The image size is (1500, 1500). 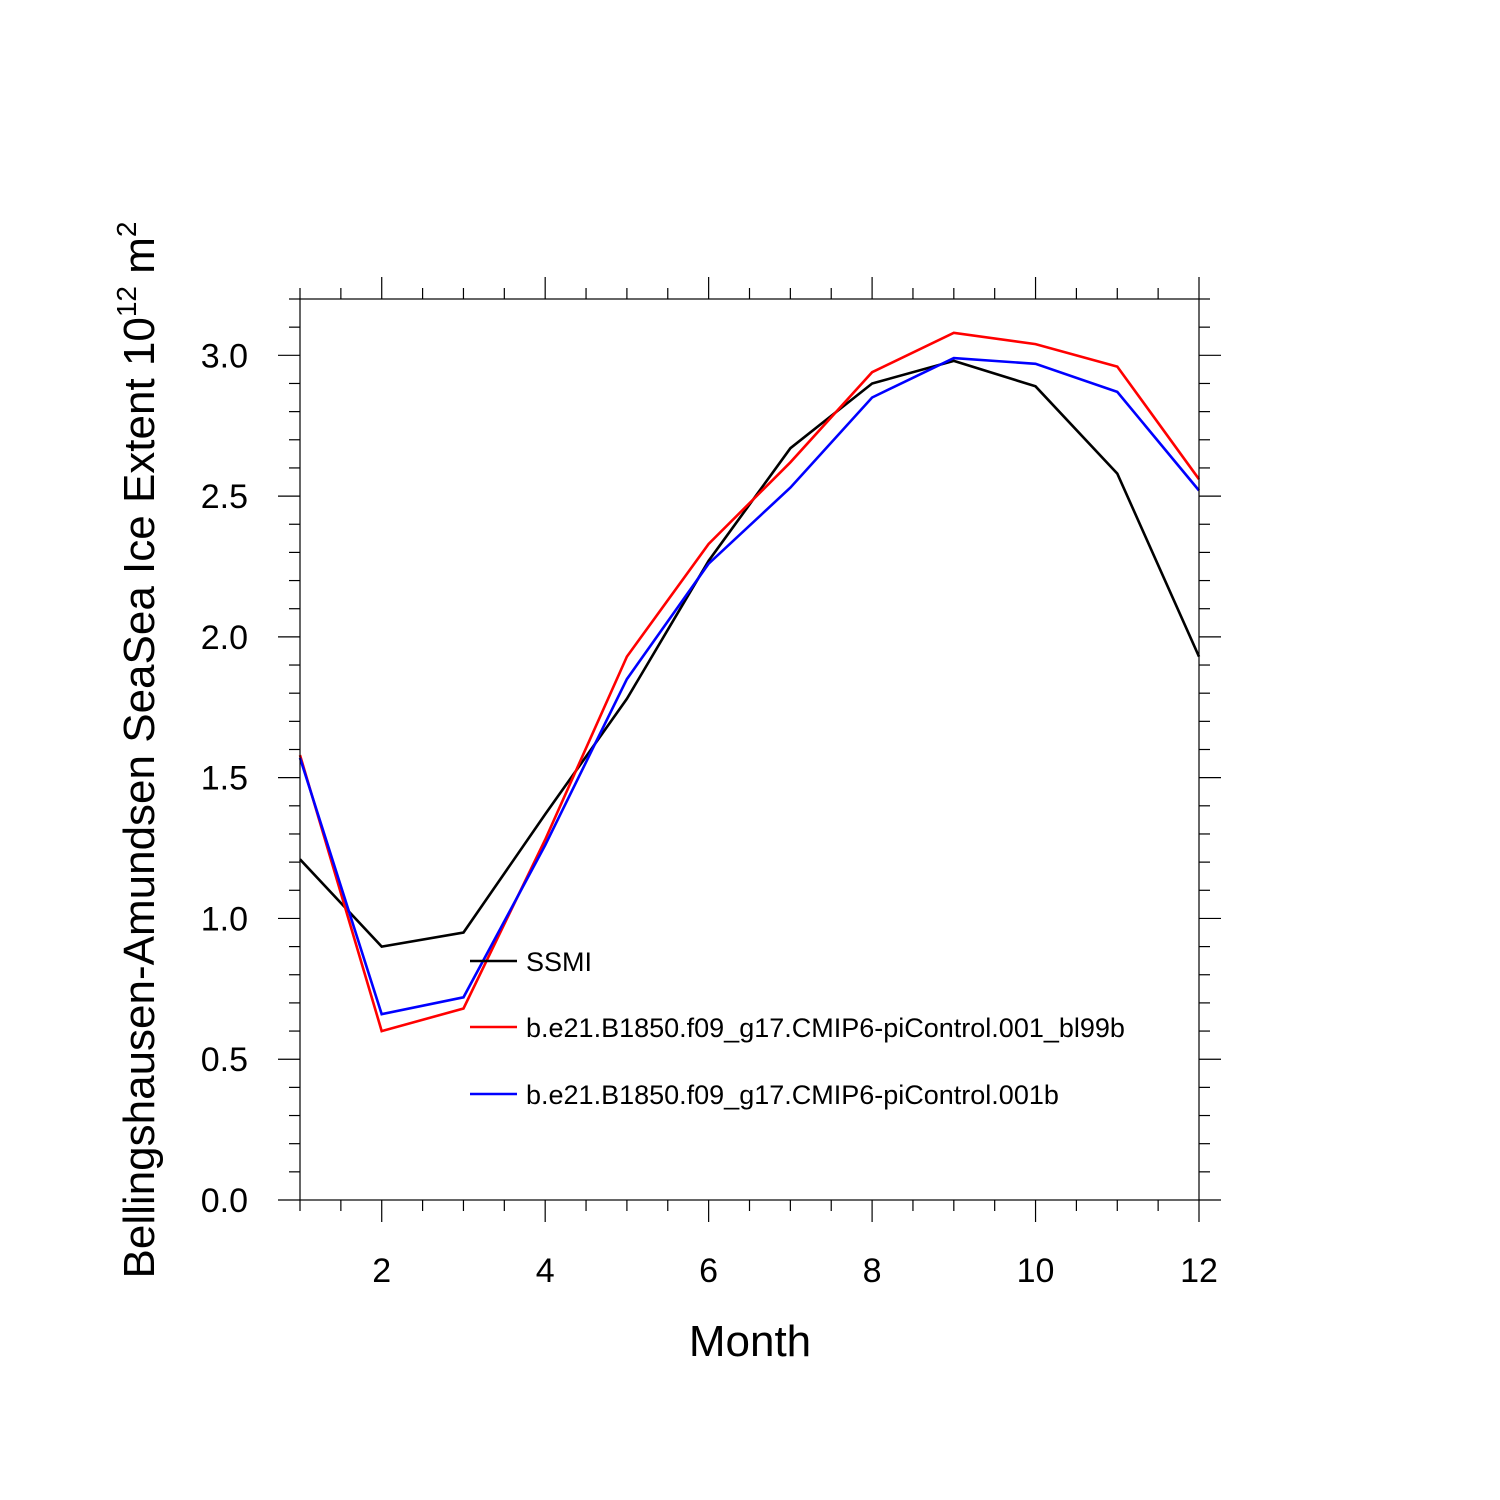 What do you see at coordinates (224, 356) in the screenshot?
I see `y-tick-label: 3.0` at bounding box center [224, 356].